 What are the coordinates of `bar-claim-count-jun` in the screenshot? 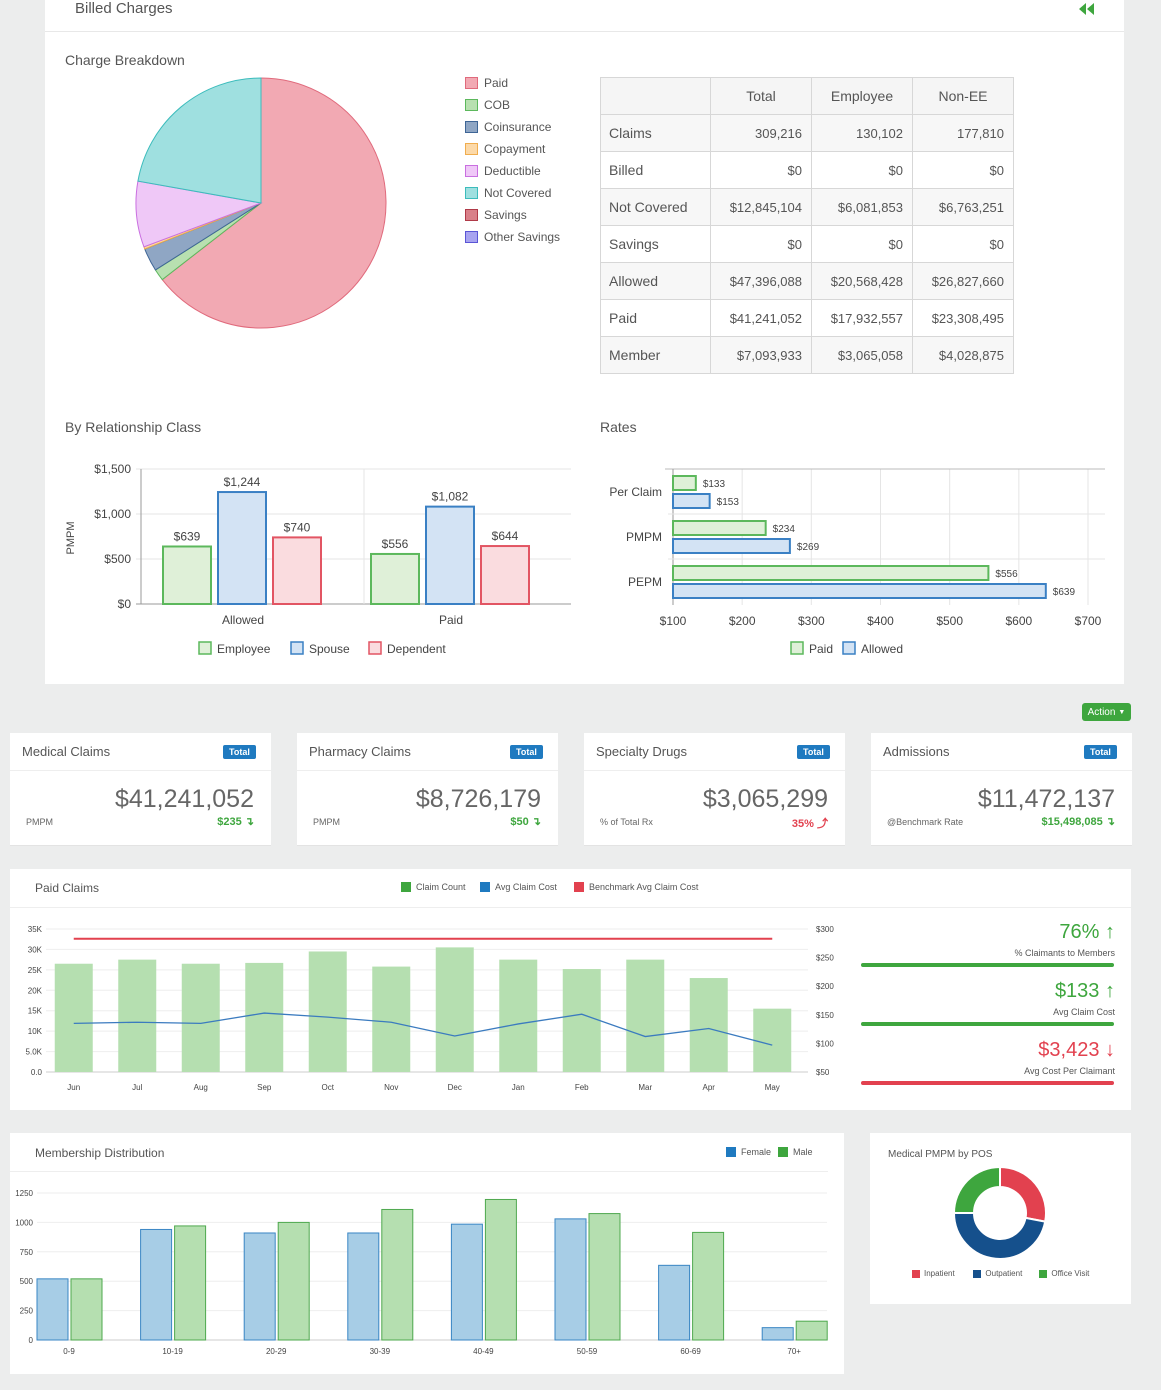 It's located at (73, 1017).